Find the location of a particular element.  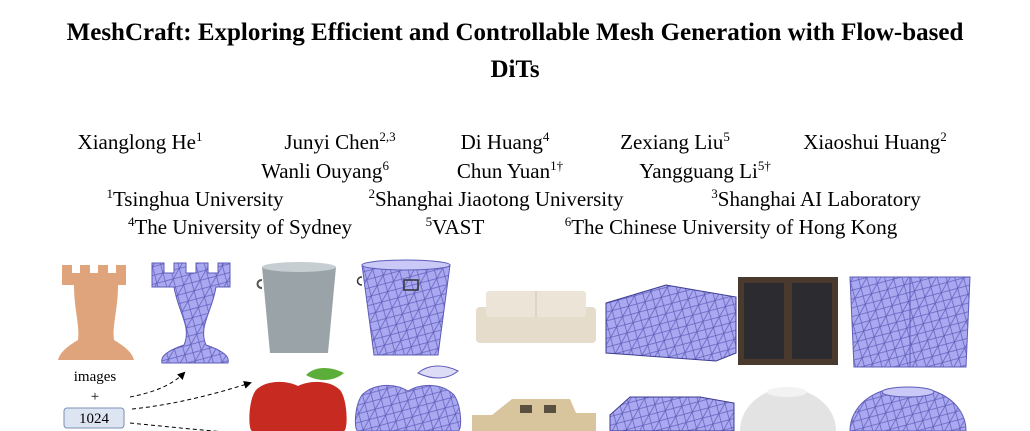

author-sup: 5 is located at coordinates (726, 136).